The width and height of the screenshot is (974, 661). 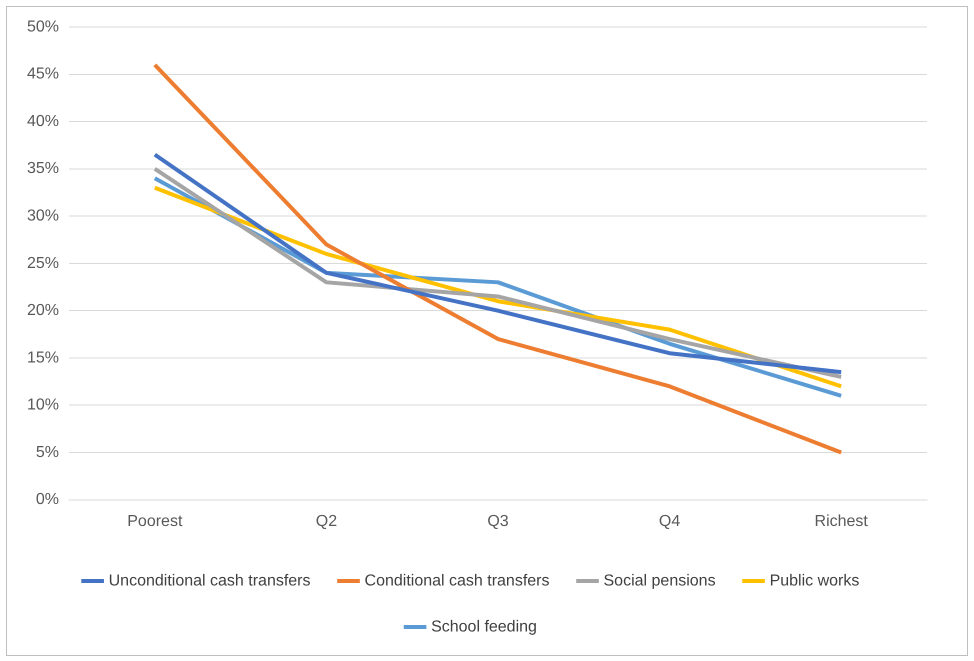 I want to click on x-tick-label: Q2, so click(x=327, y=521).